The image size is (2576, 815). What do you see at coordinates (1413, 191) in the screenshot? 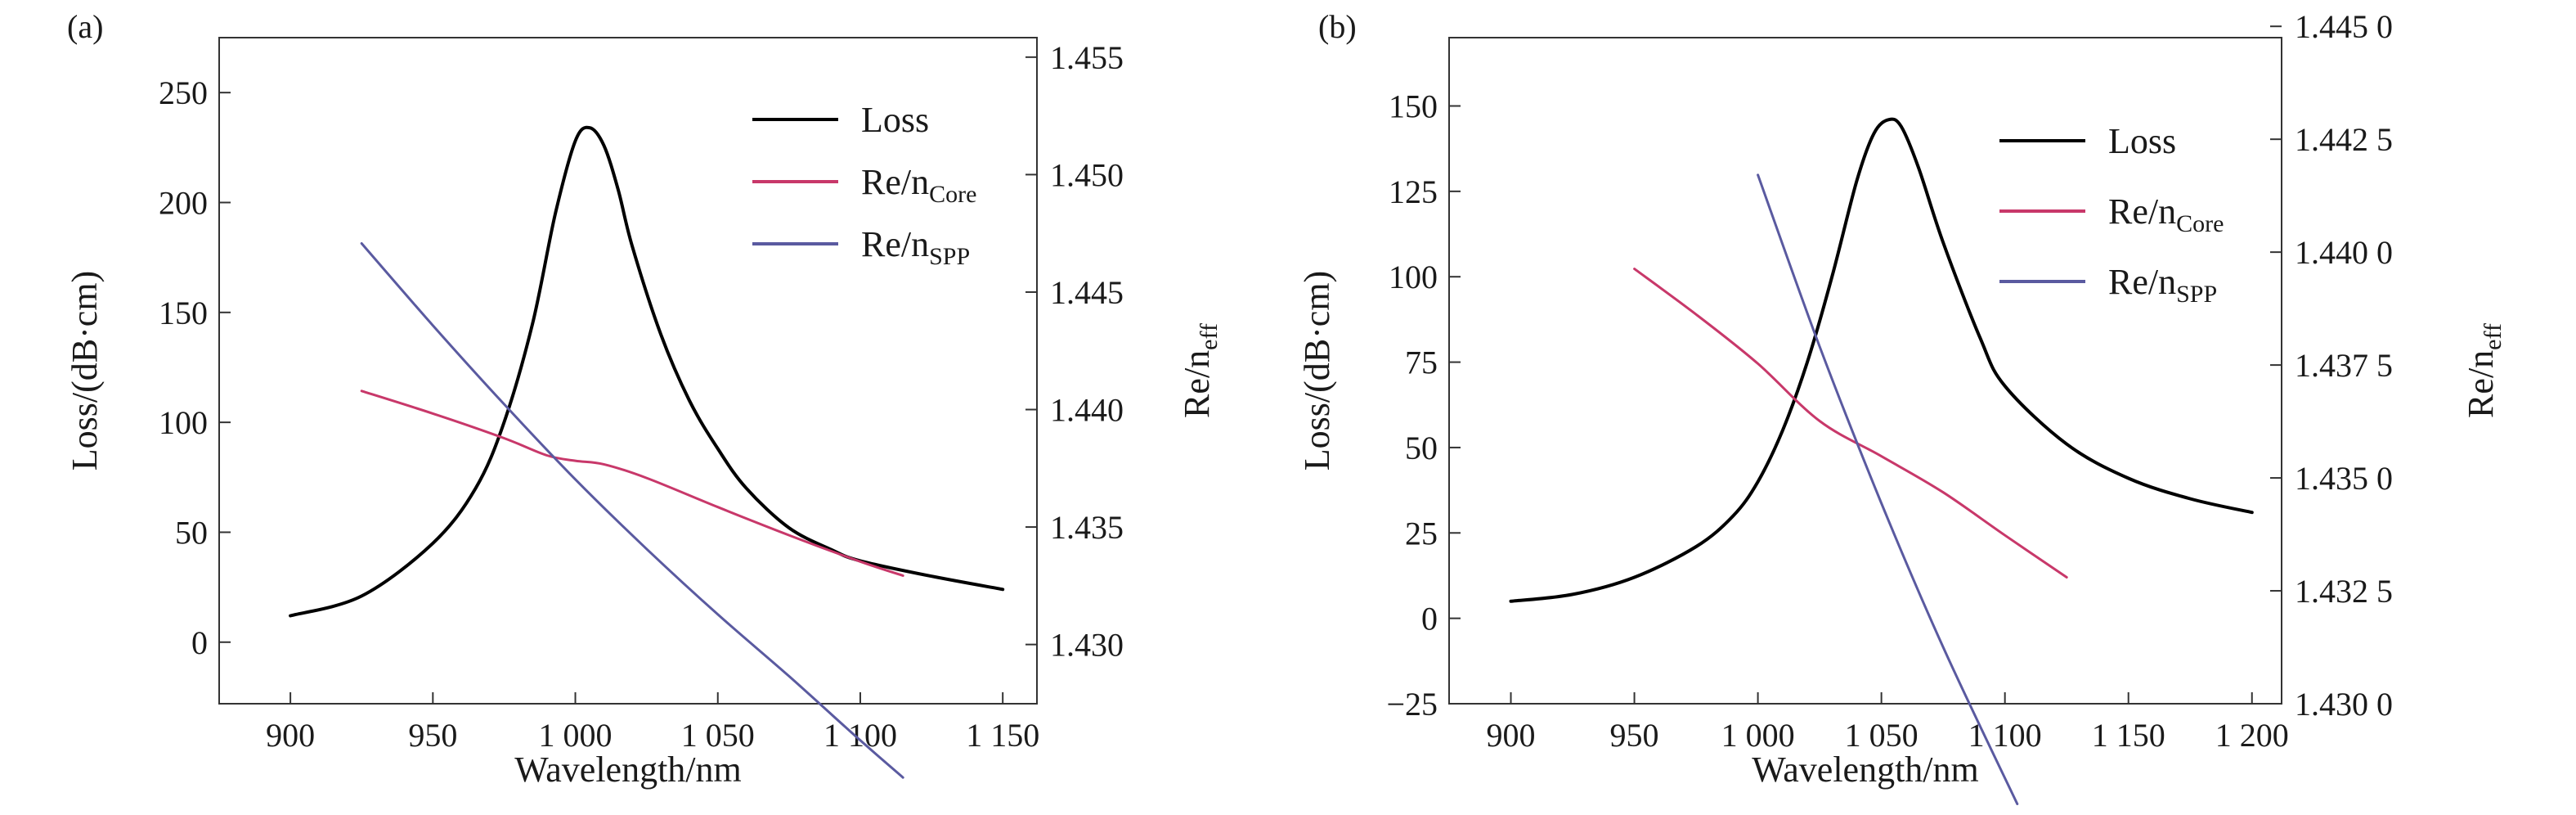
I see `y-tick-label: 125` at bounding box center [1413, 191].